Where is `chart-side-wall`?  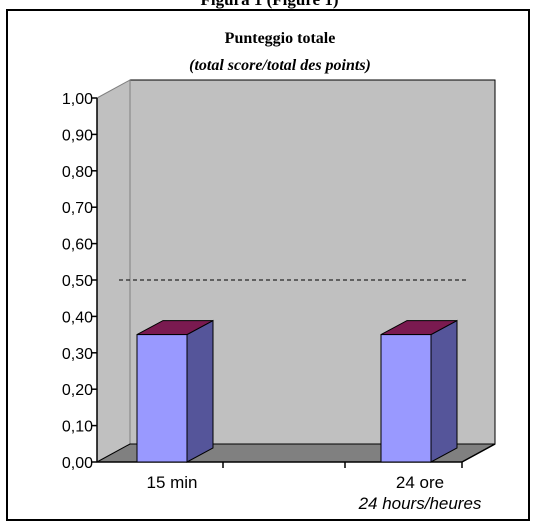
chart-side-wall is located at coordinates (113, 271).